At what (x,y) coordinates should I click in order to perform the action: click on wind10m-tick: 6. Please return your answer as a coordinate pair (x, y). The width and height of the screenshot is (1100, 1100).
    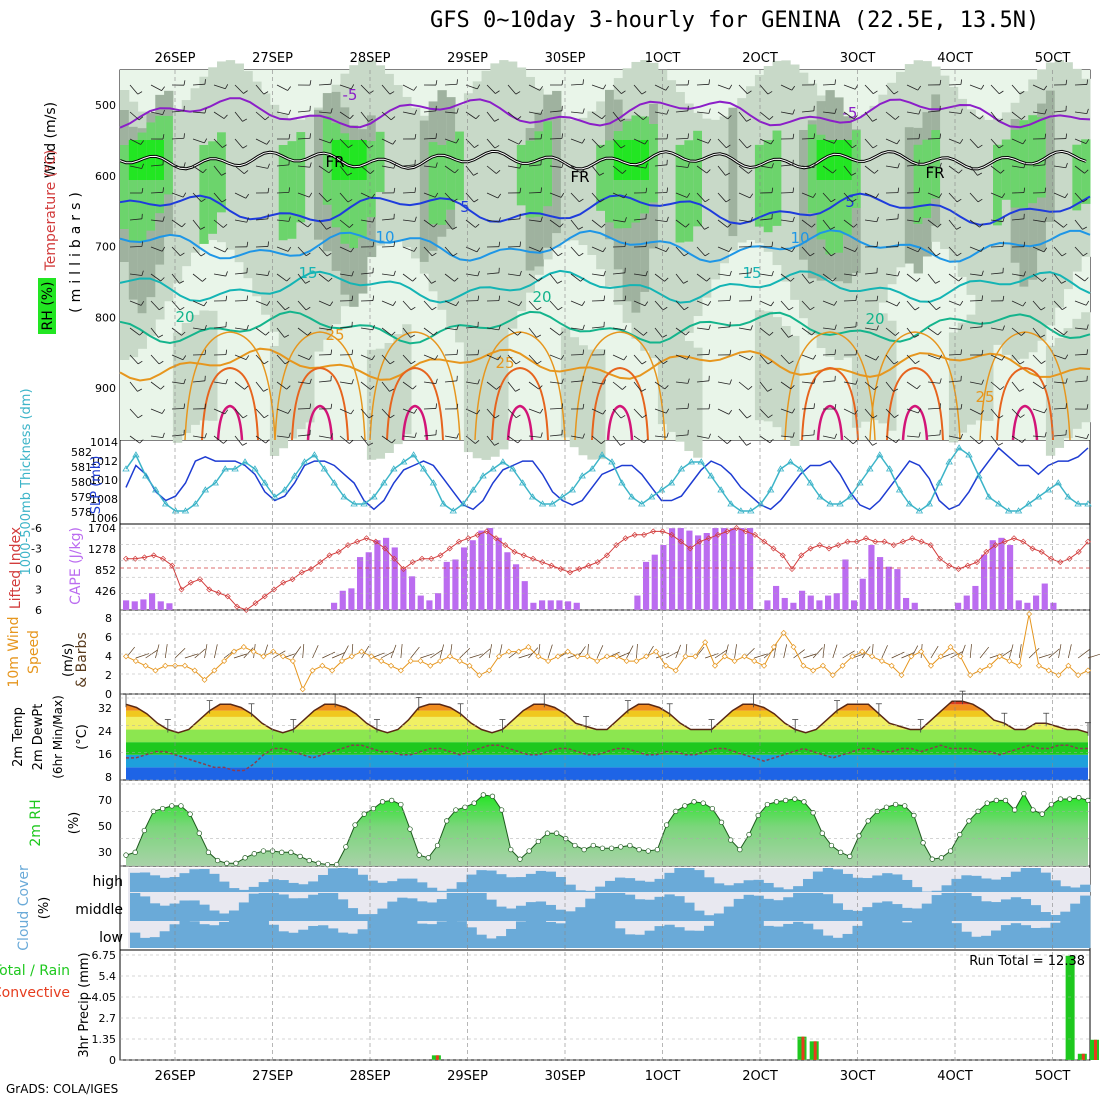
    Looking at the image, I should click on (108, 637).